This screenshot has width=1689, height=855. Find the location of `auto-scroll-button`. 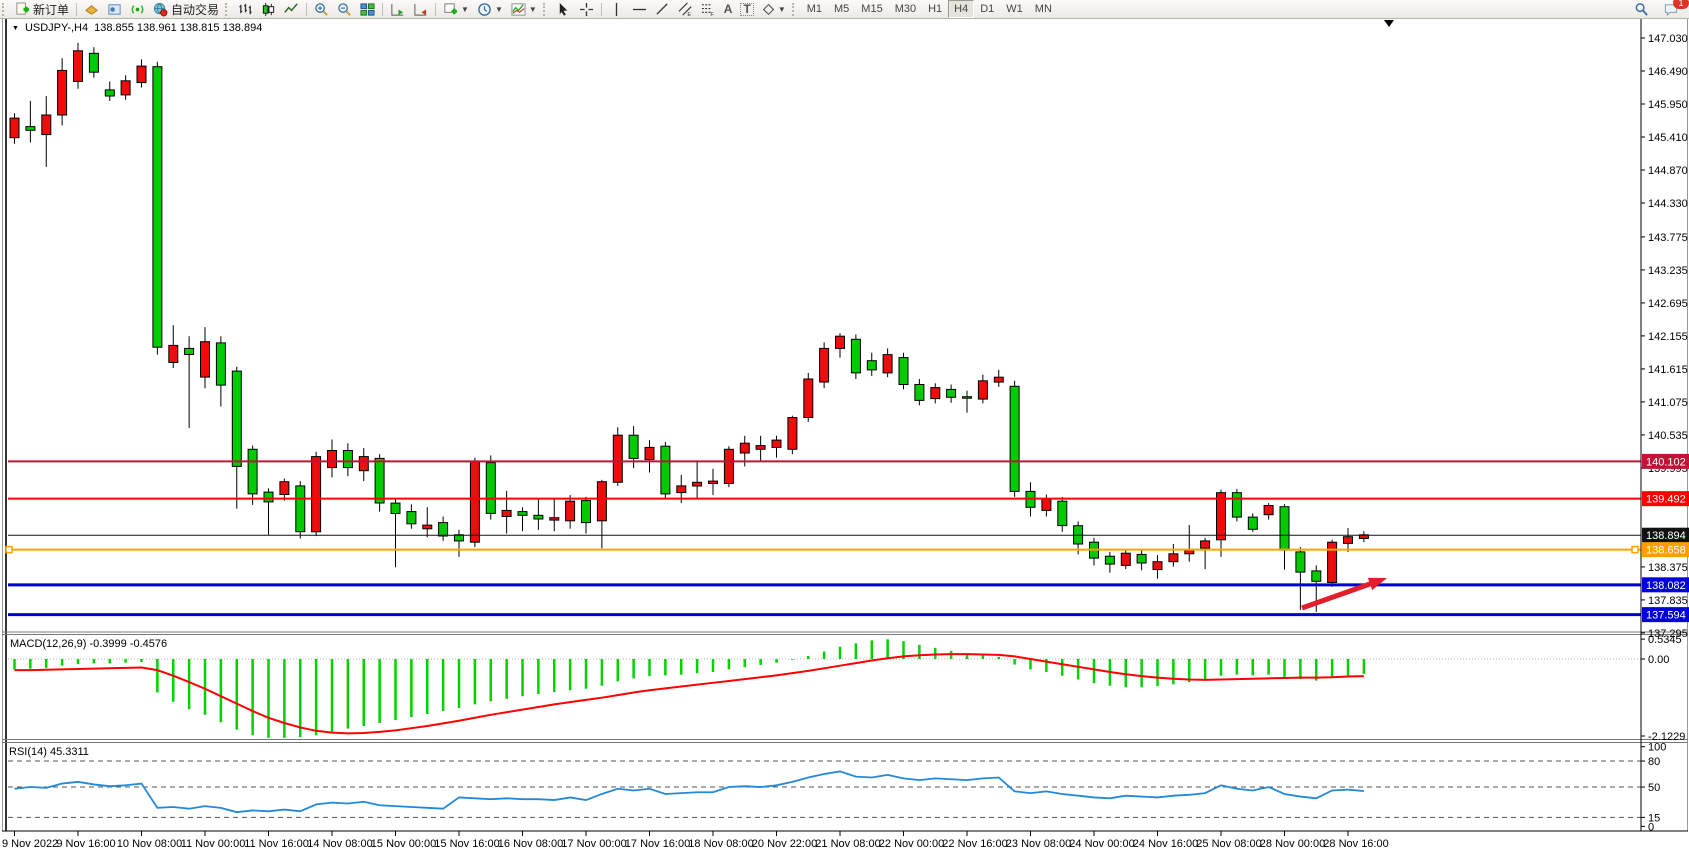

auto-scroll-button is located at coordinates (397, 9).